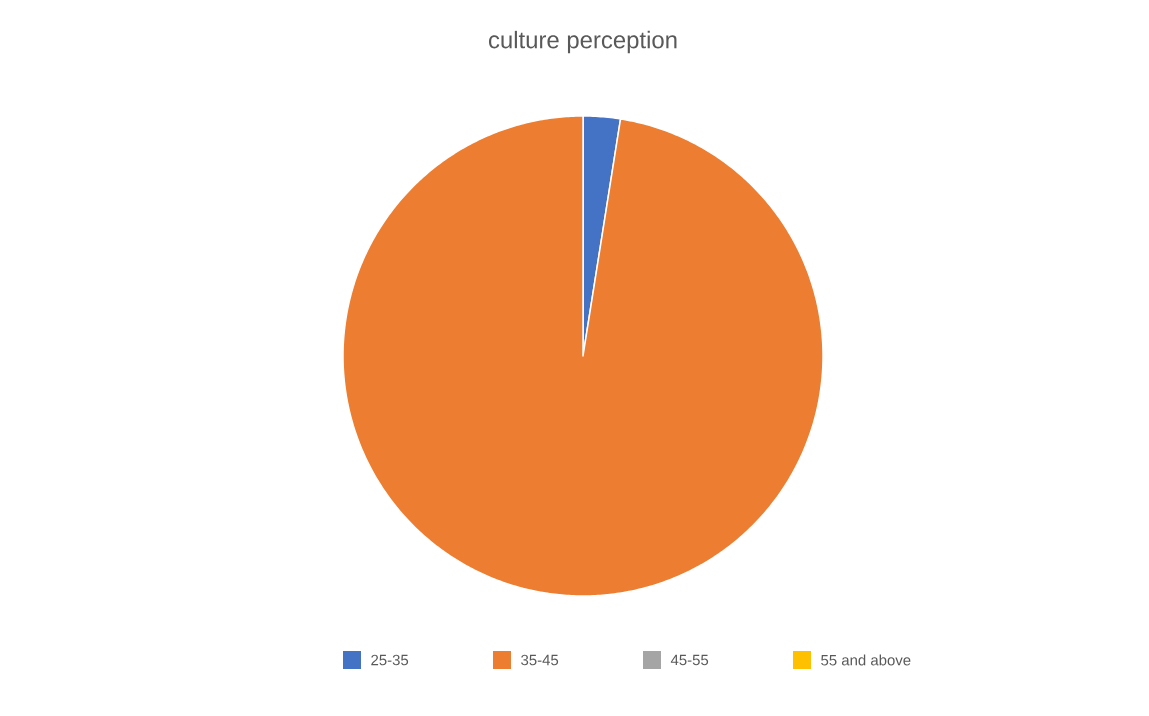 This screenshot has height=716, width=1149. Describe the element at coordinates (866, 660) in the screenshot. I see `legend-label: 55 and above` at that location.